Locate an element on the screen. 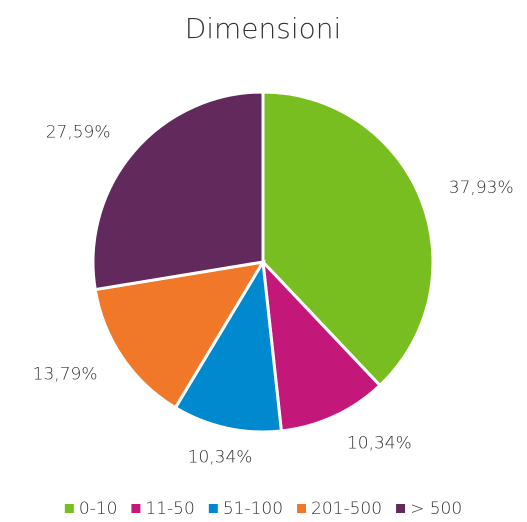 Image resolution: width=527 pixels, height=522 pixels. legend-label: 201-500 is located at coordinates (346, 509).